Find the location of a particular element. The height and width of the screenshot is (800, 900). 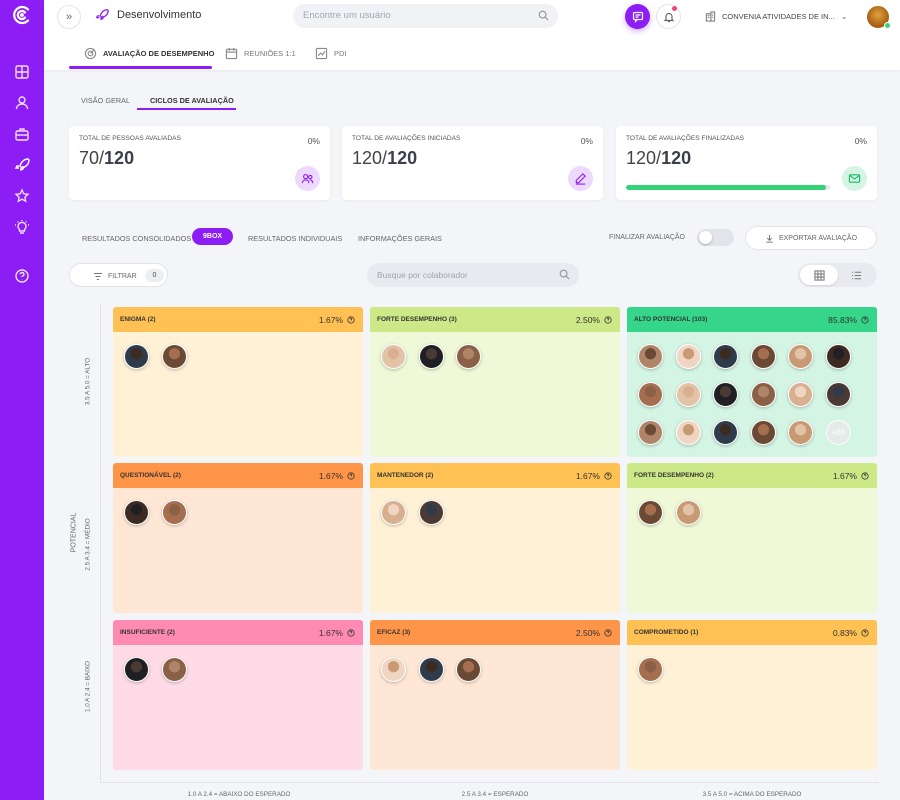

star-icon is located at coordinates (22, 196).